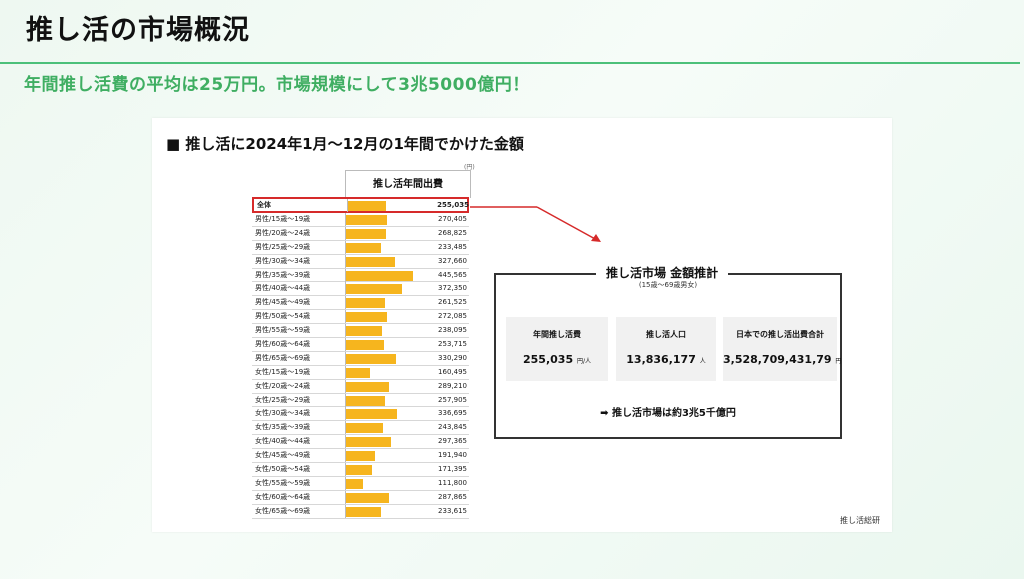 This screenshot has width=1024, height=579. Describe the element at coordinates (668, 413) in the screenshot. I see `market-result: ➡ 推し活市場は約3兆5千億円` at that location.